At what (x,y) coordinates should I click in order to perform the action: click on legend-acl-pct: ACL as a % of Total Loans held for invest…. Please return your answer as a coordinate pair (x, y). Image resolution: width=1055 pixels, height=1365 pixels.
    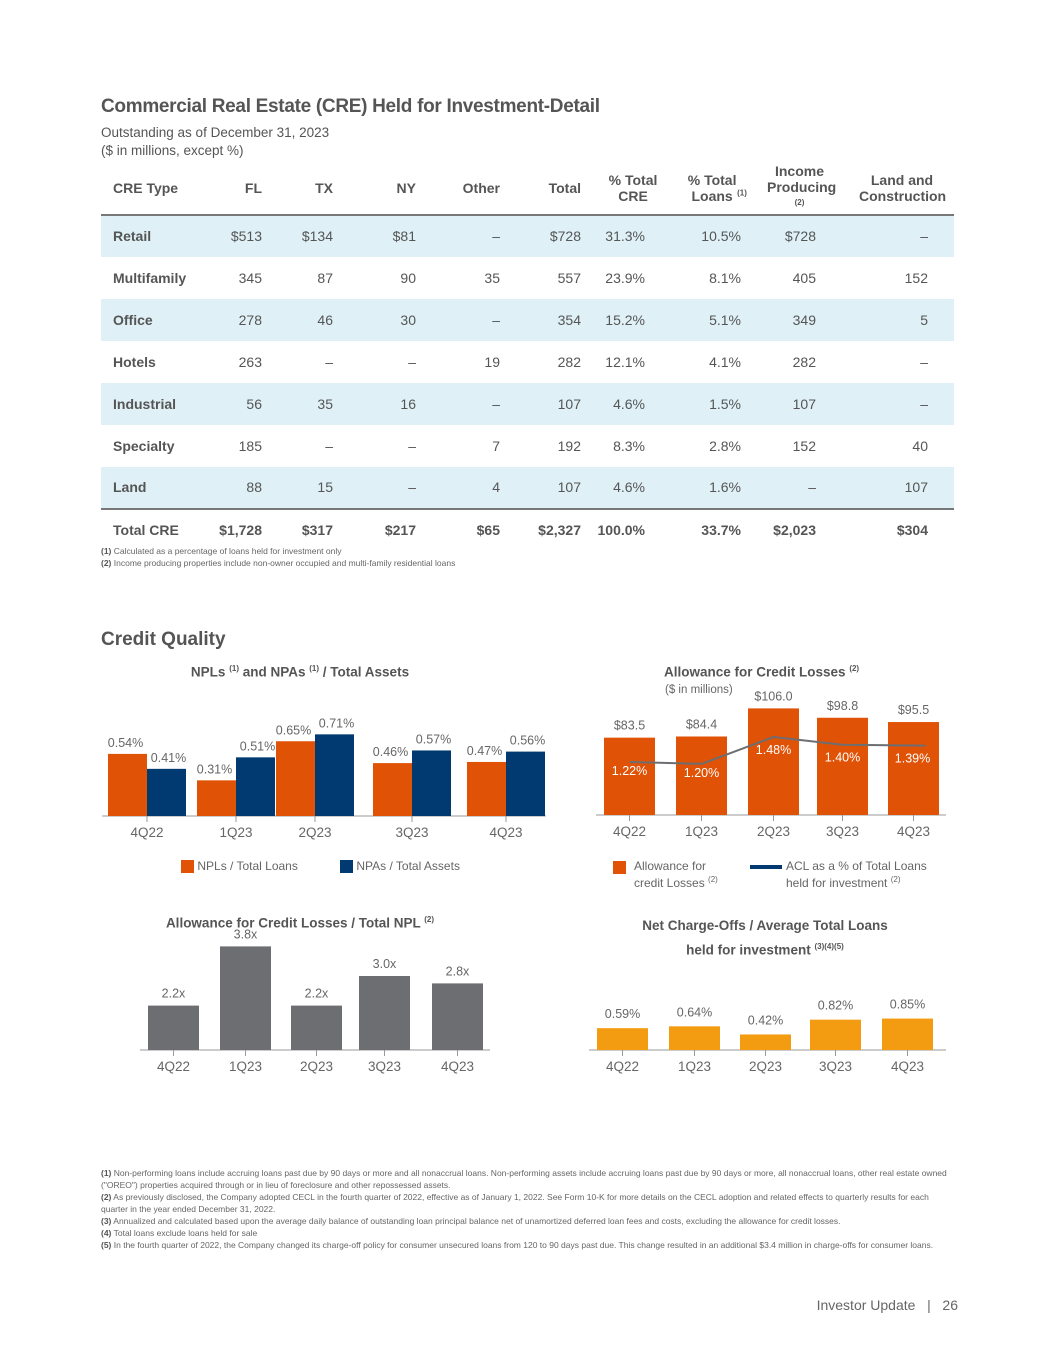
    Looking at the image, I should click on (838, 875).